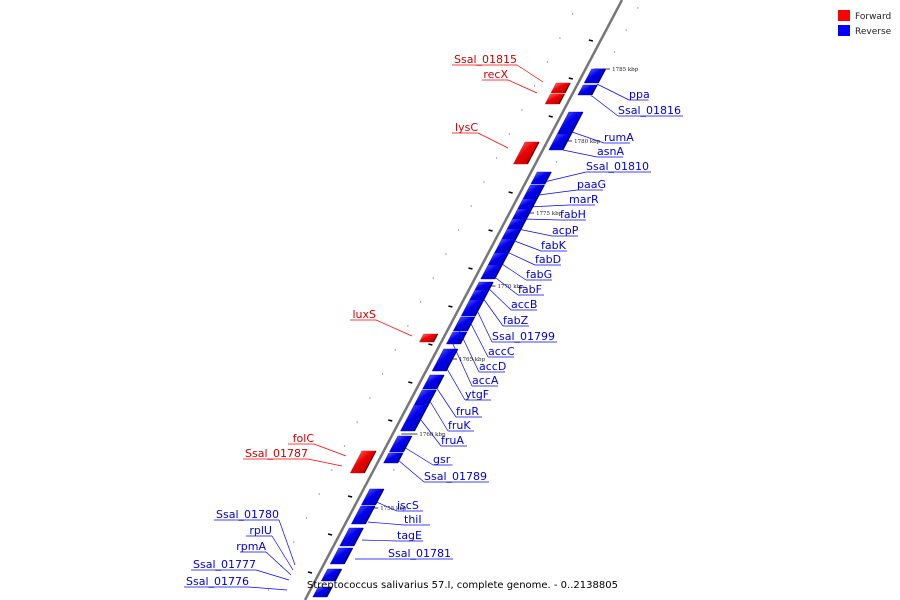 The height and width of the screenshot is (600, 900). I want to click on leader-line-fabg, so click(512, 271).